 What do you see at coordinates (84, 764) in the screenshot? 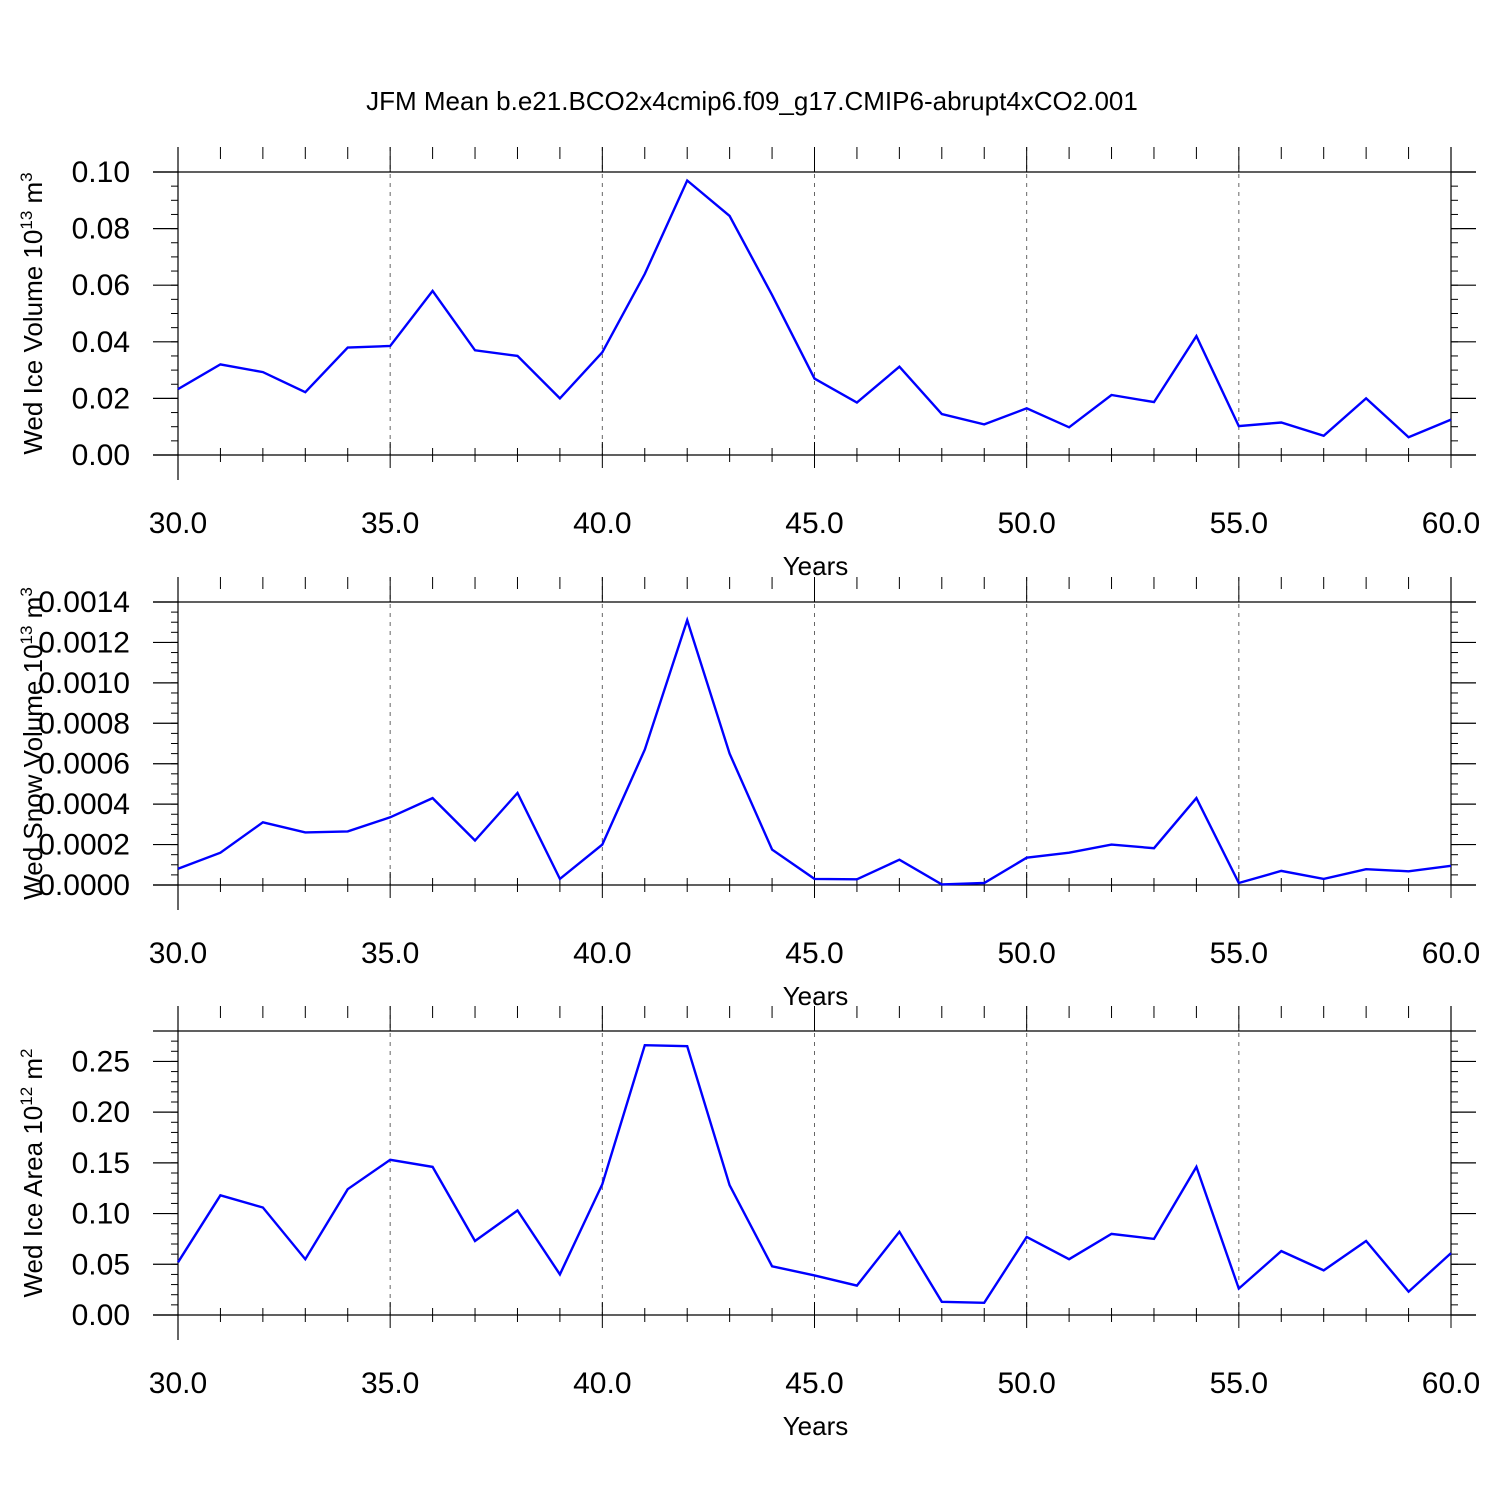
I see `y-tick-label: 0.0006` at bounding box center [84, 764].